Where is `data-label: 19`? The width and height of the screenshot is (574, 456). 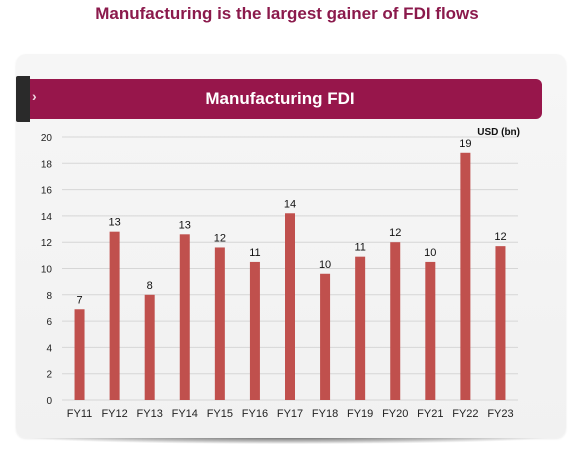 data-label: 19 is located at coordinates (465, 144).